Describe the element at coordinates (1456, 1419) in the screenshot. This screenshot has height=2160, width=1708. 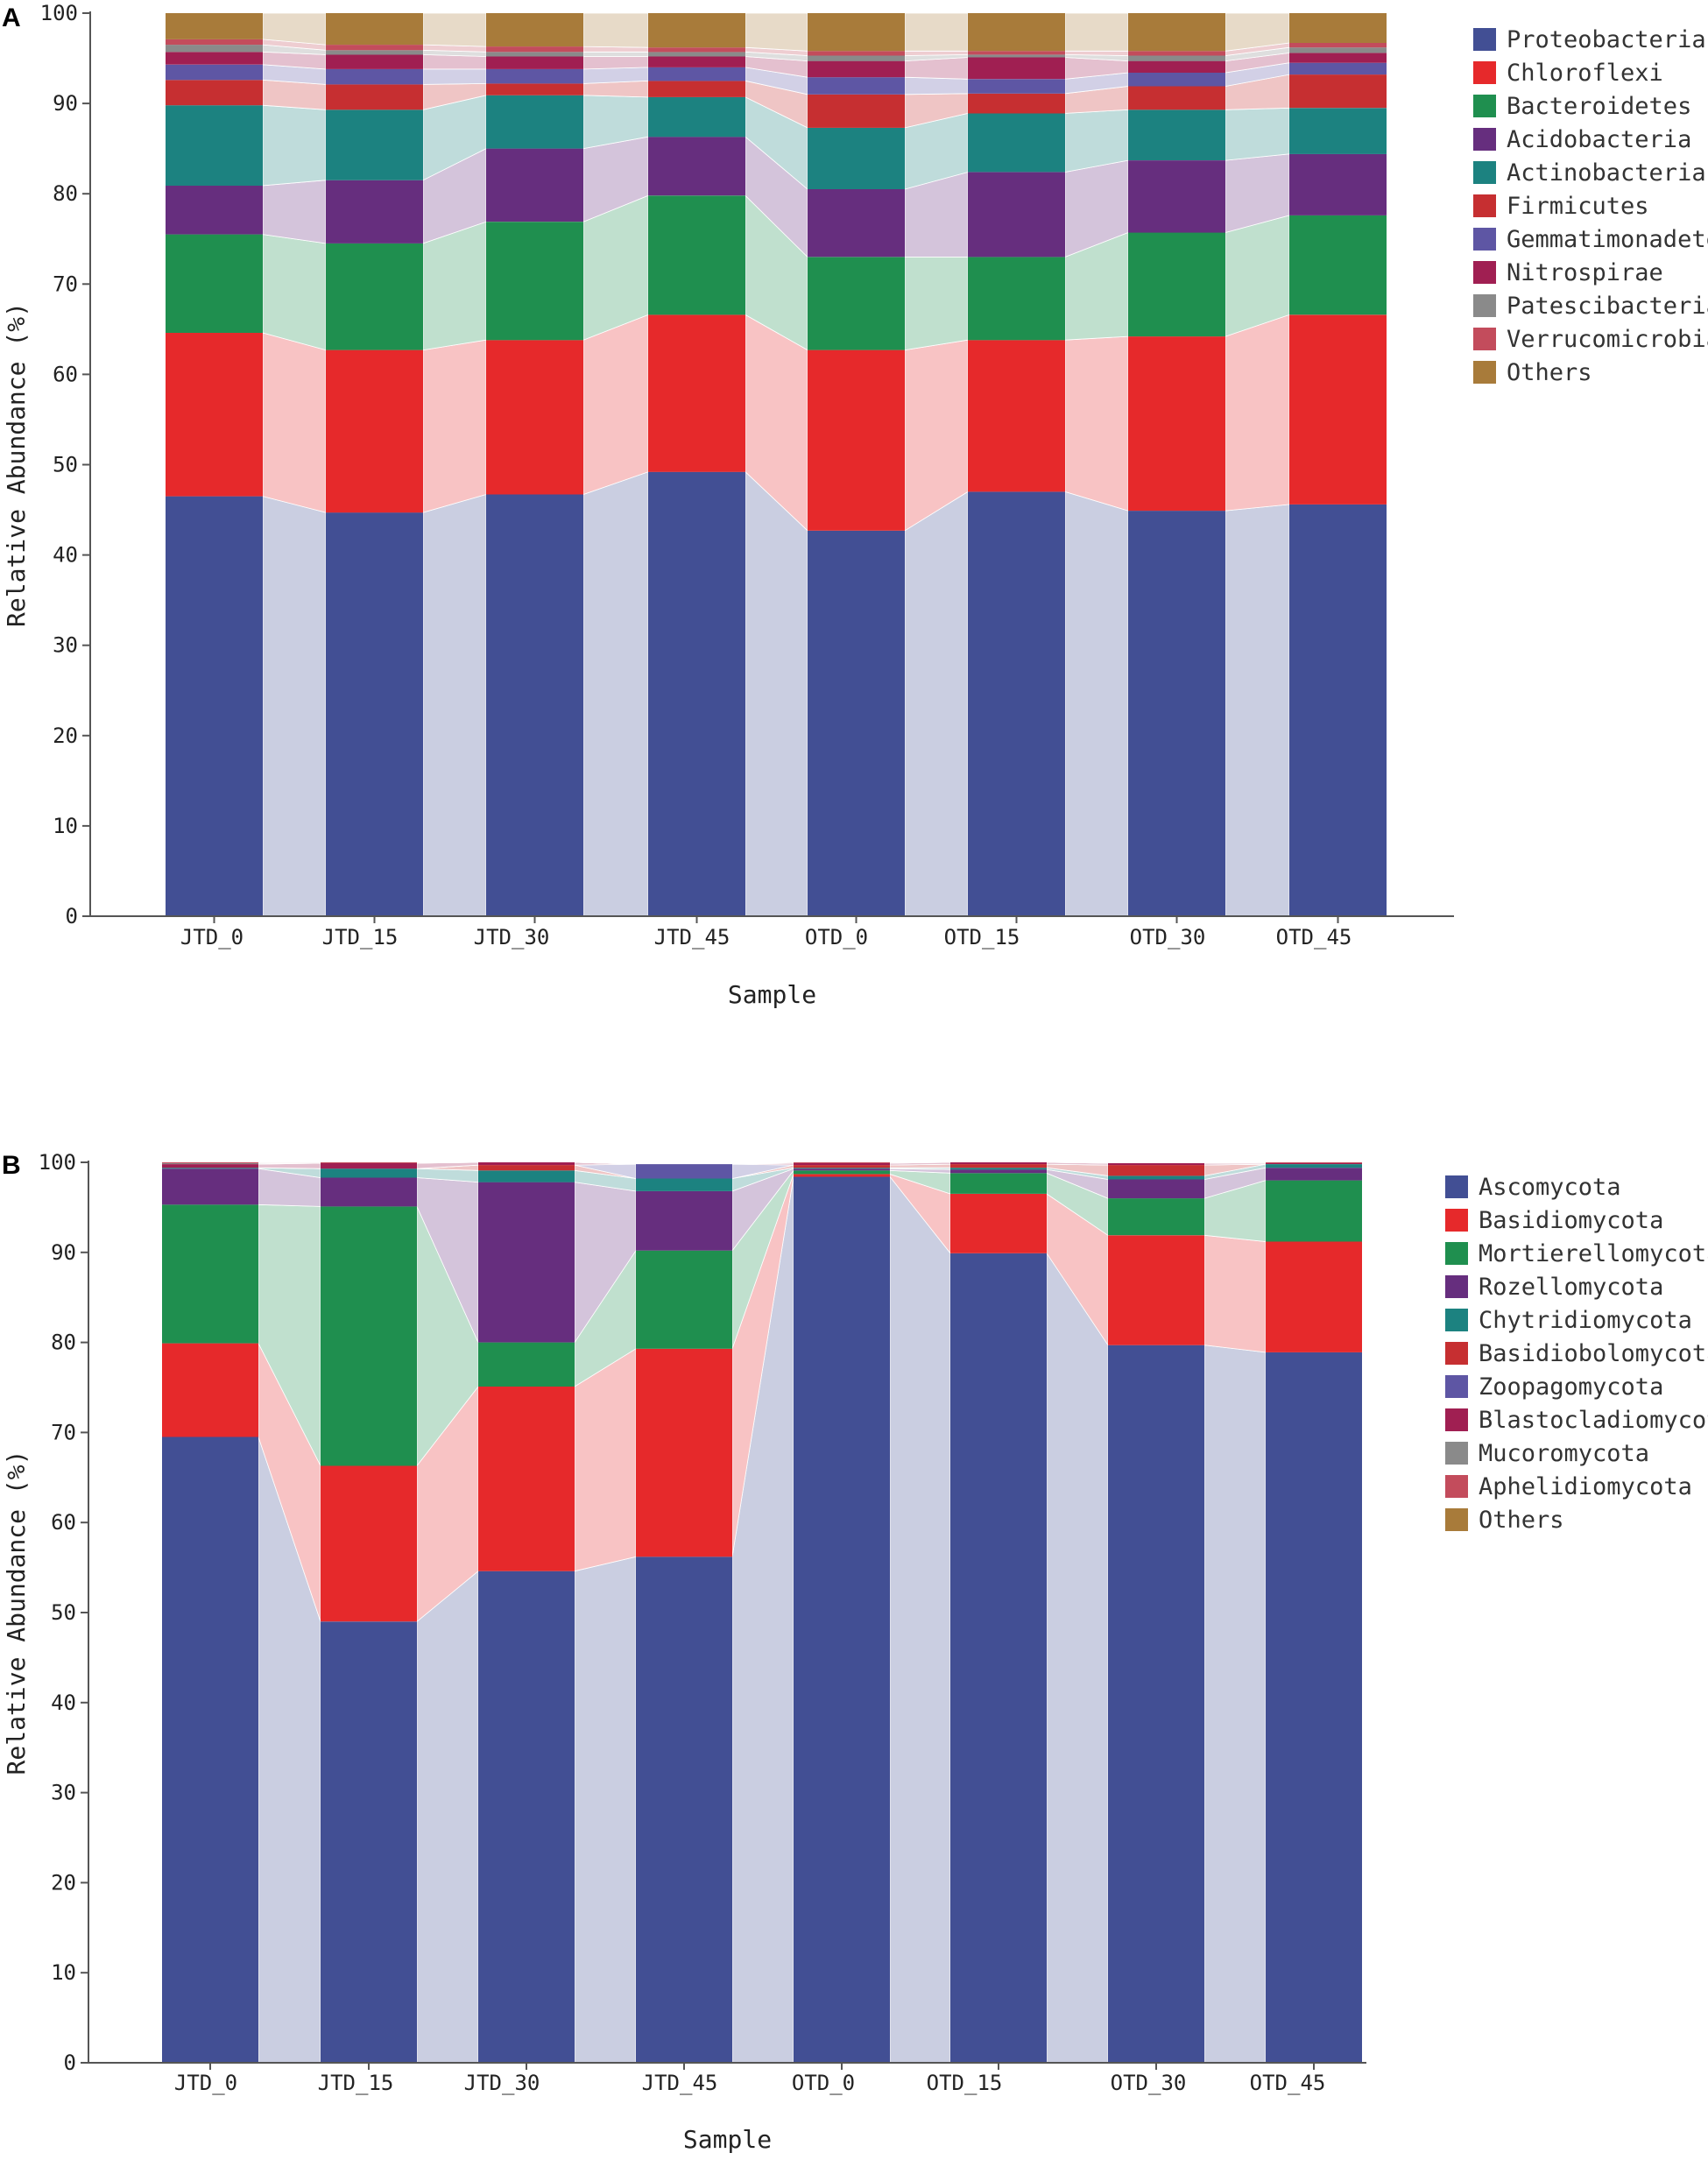
I see `legend-swatch-blastocladiomycota` at that location.